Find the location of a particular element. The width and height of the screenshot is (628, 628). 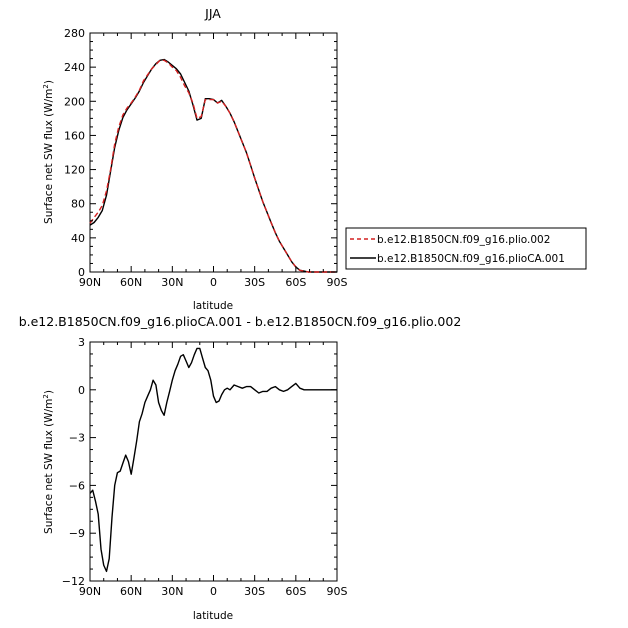

legend-label-plioca: b.e12.B1850CN.f09_g16.plioCA.001 is located at coordinates (471, 259).